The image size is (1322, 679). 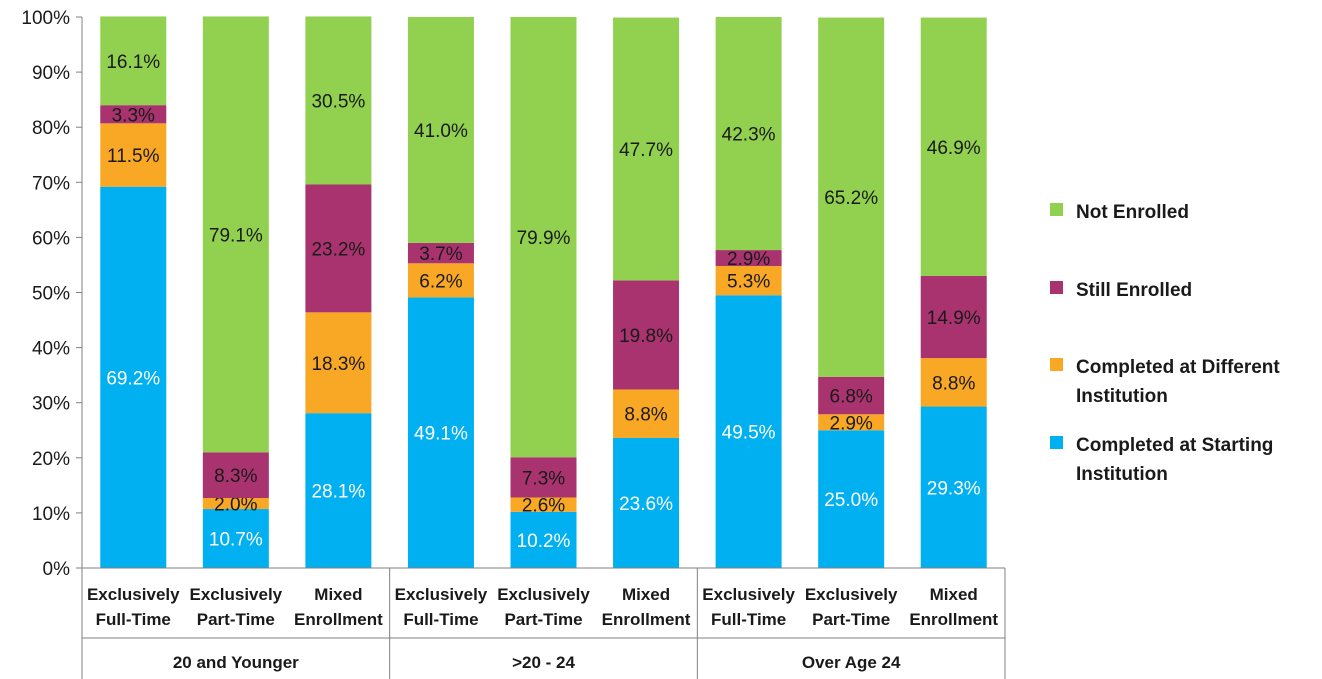 I want to click on legend-item: Still Enrolled, so click(x=1183, y=290).